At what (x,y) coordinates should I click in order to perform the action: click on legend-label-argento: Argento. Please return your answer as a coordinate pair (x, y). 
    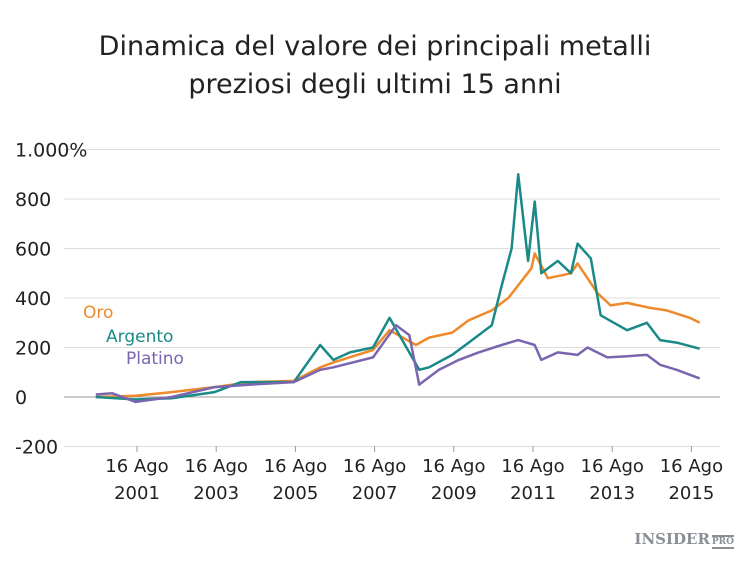
    Looking at the image, I should click on (139, 337).